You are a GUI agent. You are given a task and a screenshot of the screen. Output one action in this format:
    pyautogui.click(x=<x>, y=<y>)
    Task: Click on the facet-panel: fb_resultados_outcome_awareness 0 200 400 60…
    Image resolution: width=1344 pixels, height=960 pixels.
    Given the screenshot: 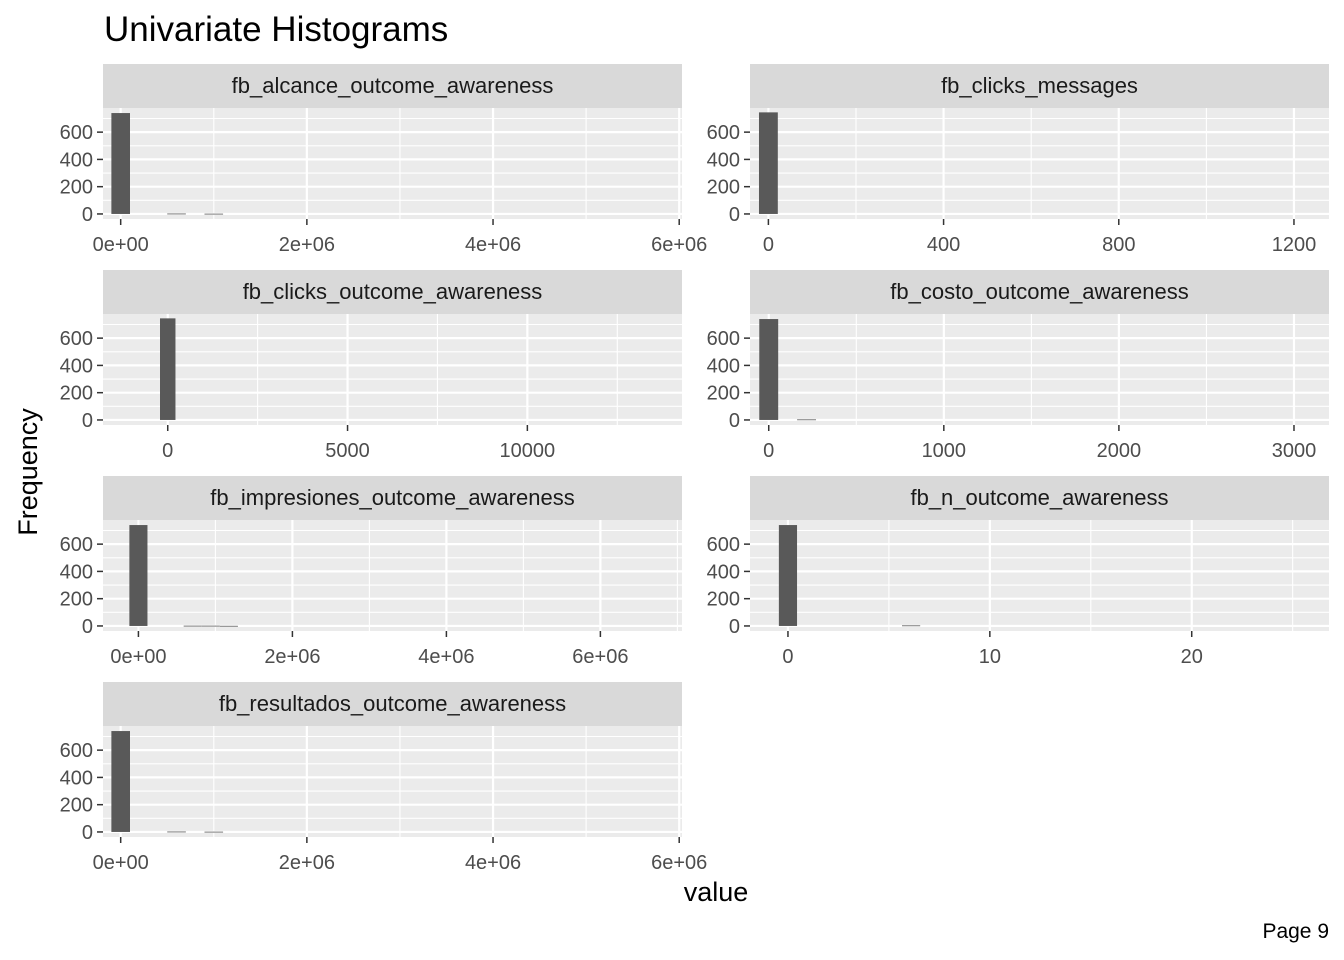 What is the action you would take?
    pyautogui.click(x=383, y=778)
    